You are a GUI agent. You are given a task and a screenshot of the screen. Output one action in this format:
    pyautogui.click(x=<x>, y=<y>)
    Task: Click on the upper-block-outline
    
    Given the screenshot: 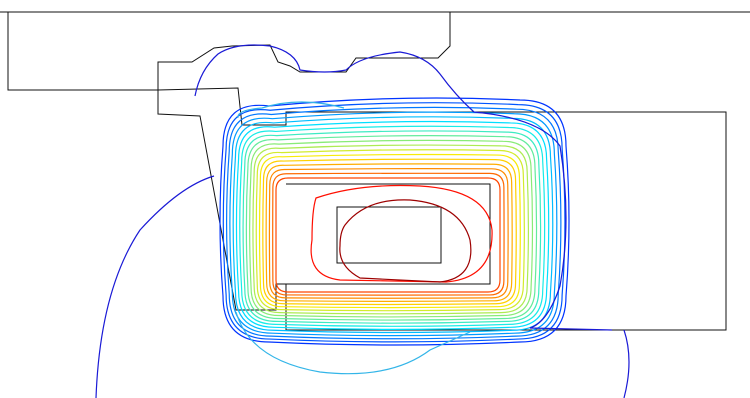 What is the action you would take?
    pyautogui.click(x=229, y=51)
    